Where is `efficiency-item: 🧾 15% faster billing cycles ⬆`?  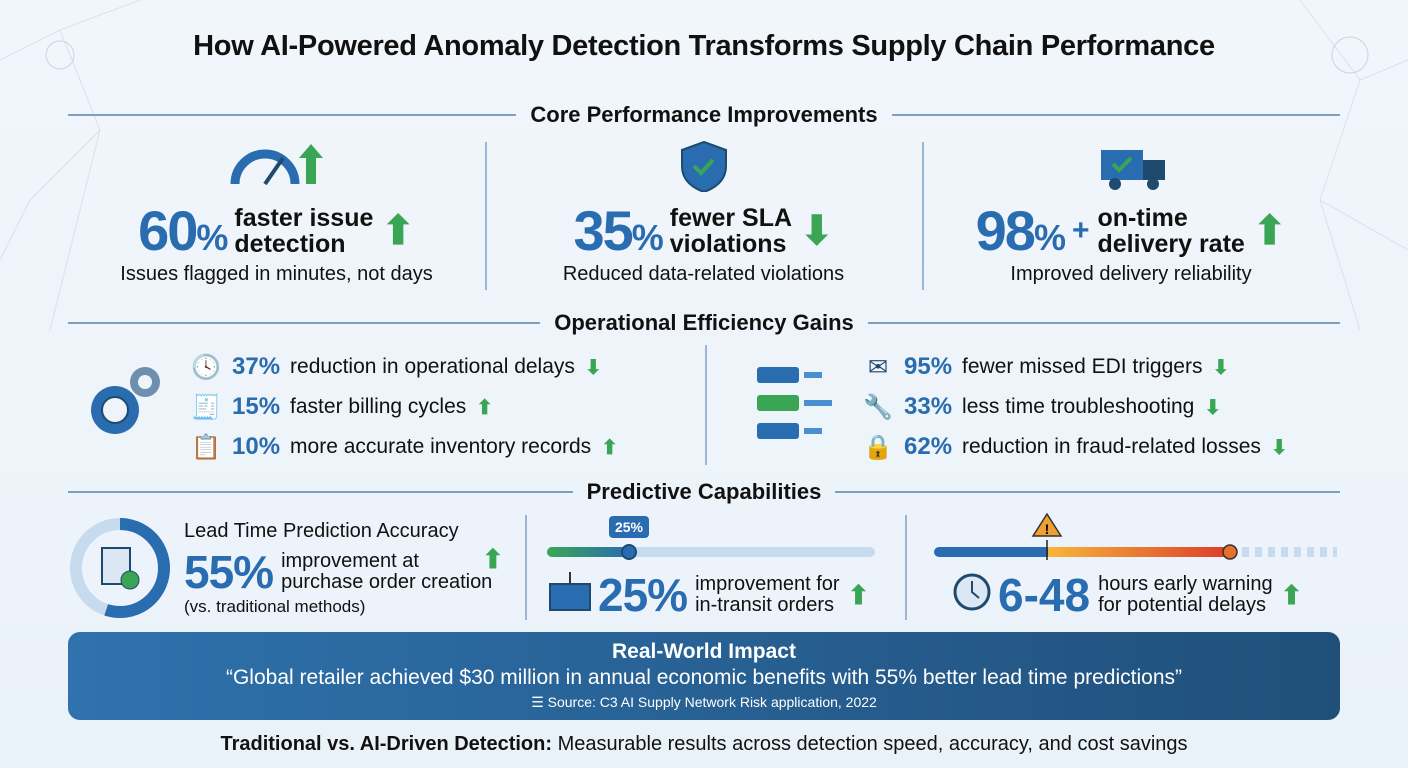
efficiency-item: 🧾 15% faster billing cycles ⬆ is located at coordinates (404, 407).